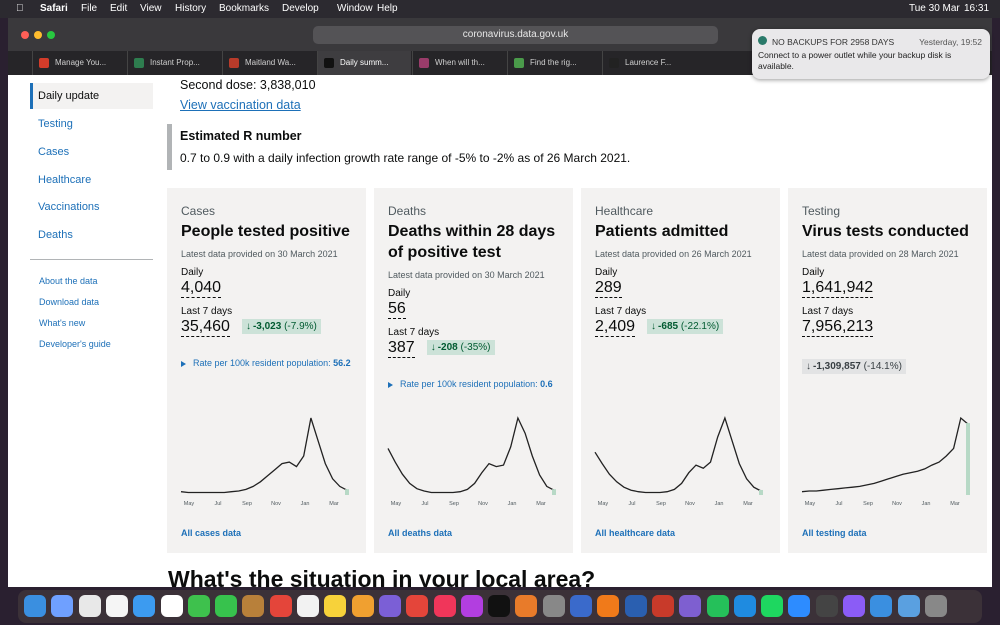  What do you see at coordinates (119, 8) in the screenshot?
I see `menu-item: Edit` at bounding box center [119, 8].